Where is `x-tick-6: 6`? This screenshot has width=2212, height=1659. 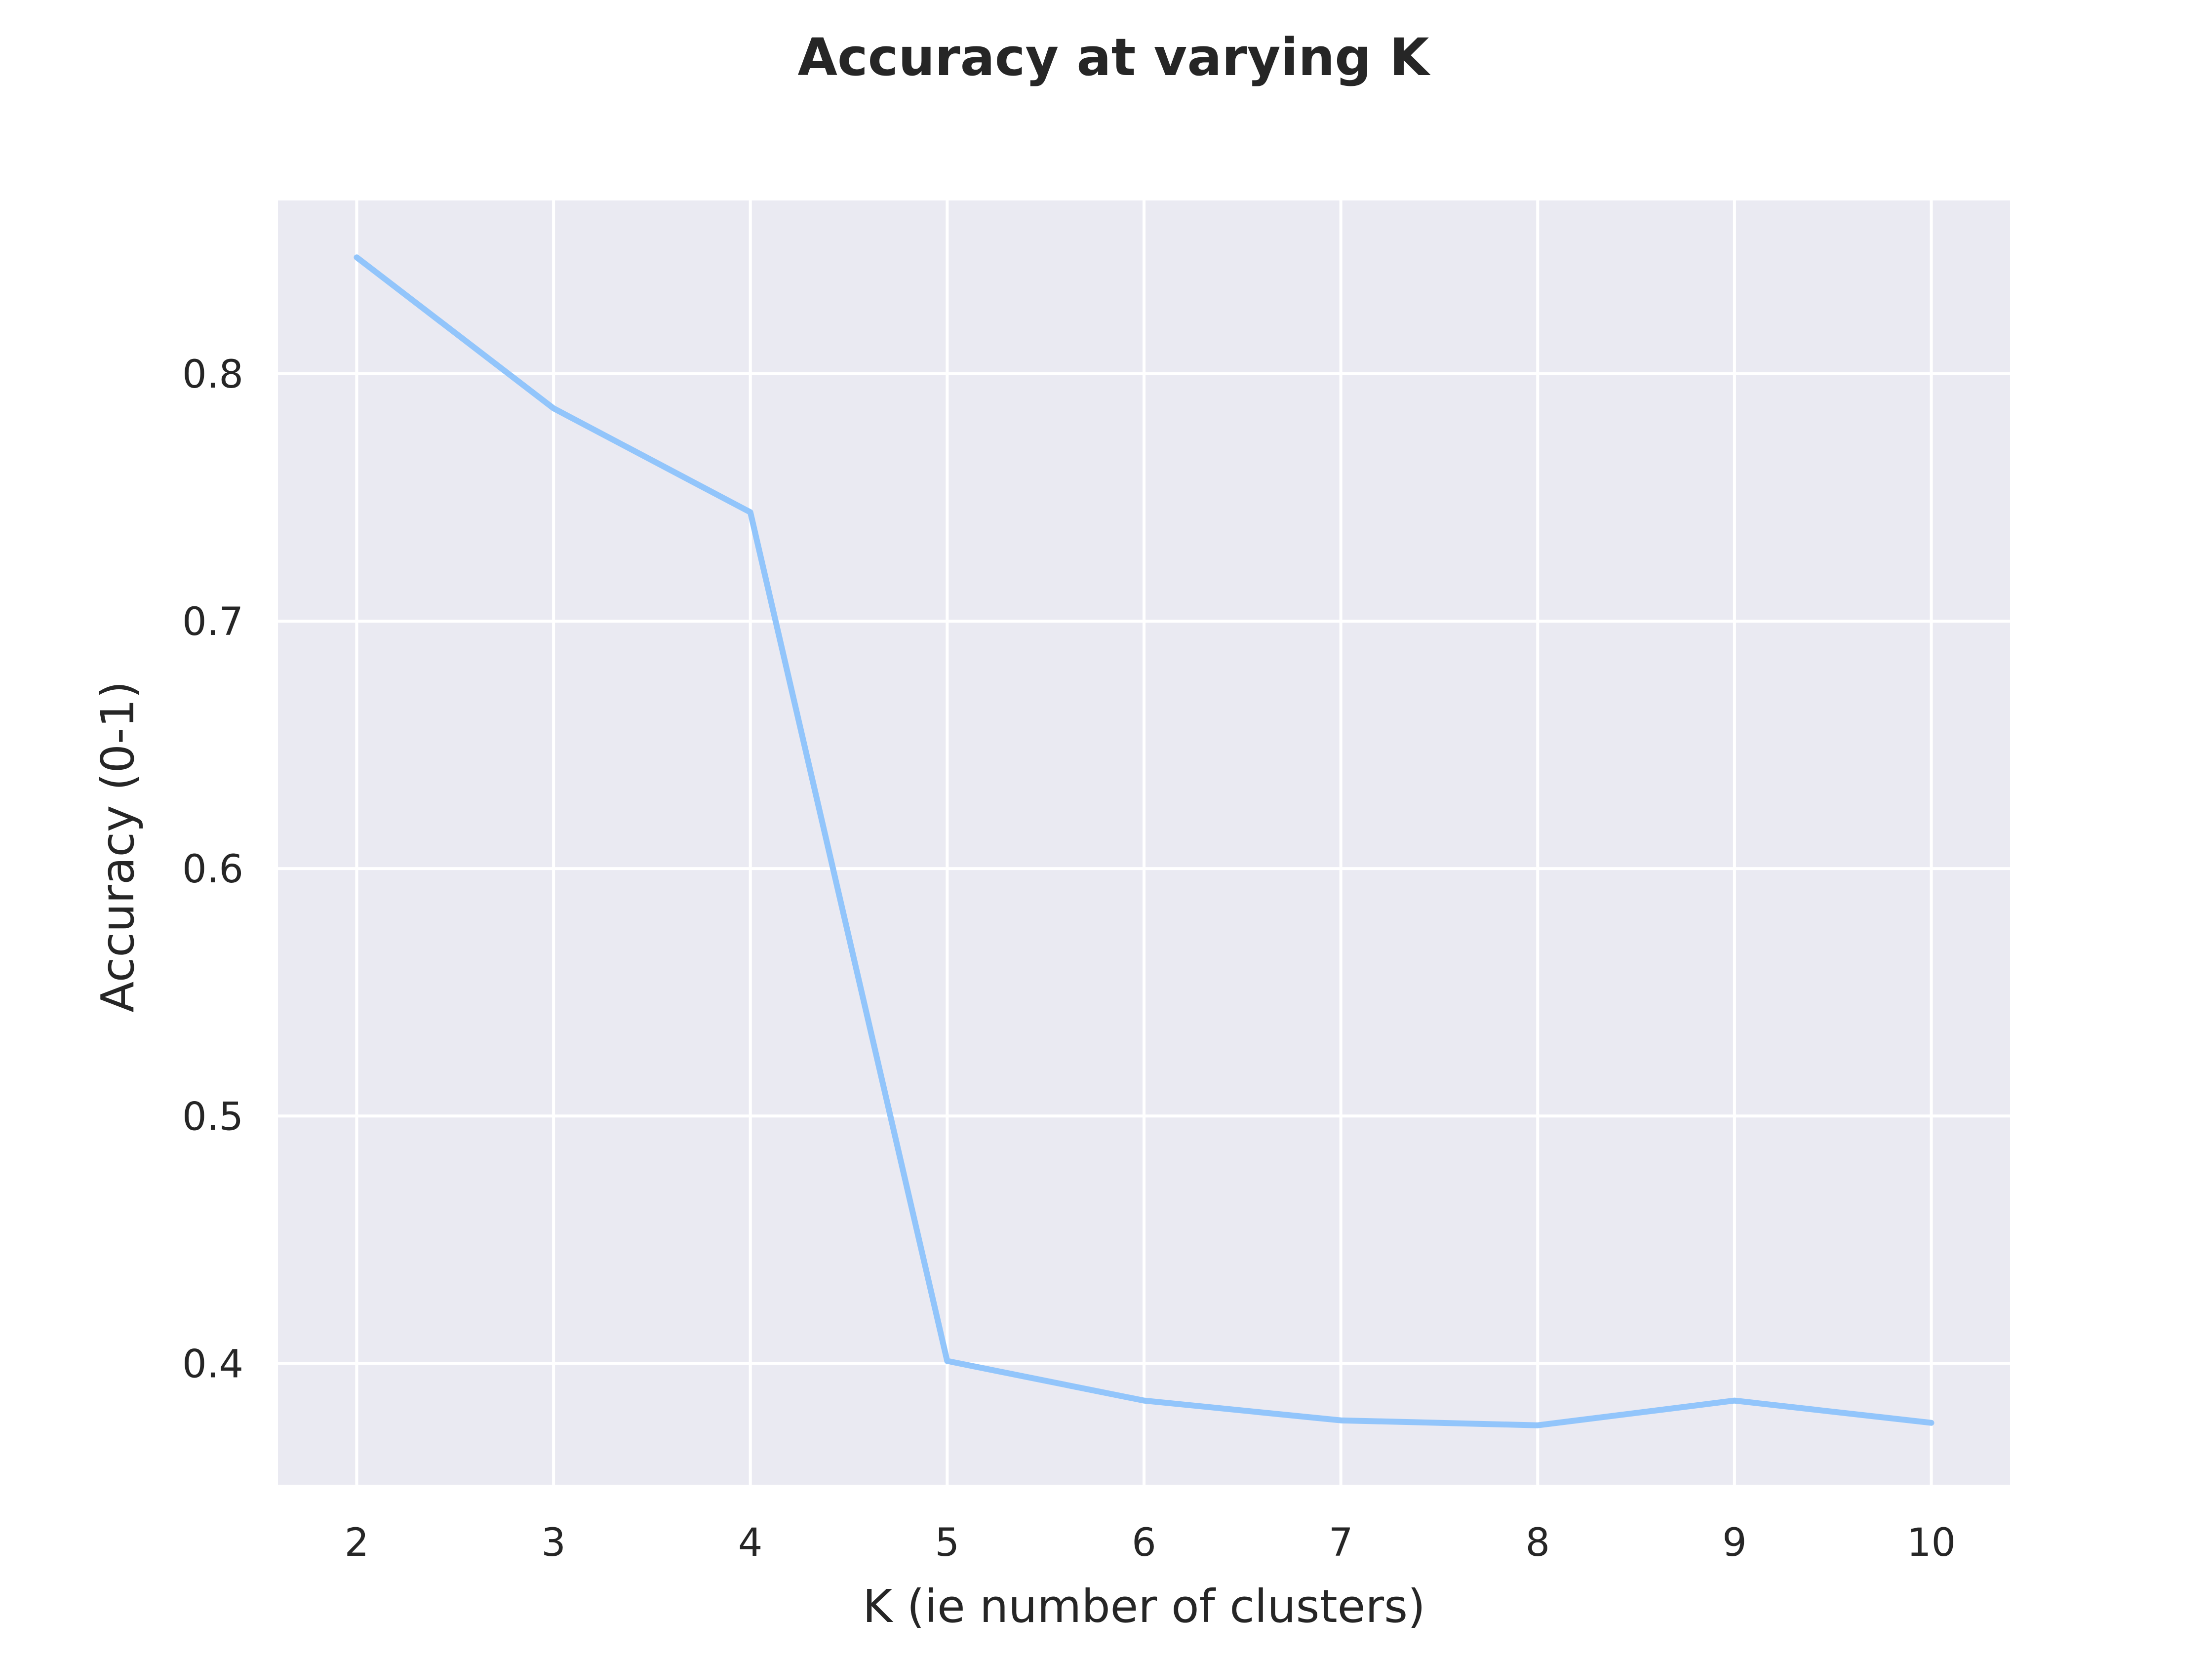 x-tick-6: 6 is located at coordinates (1144, 1543).